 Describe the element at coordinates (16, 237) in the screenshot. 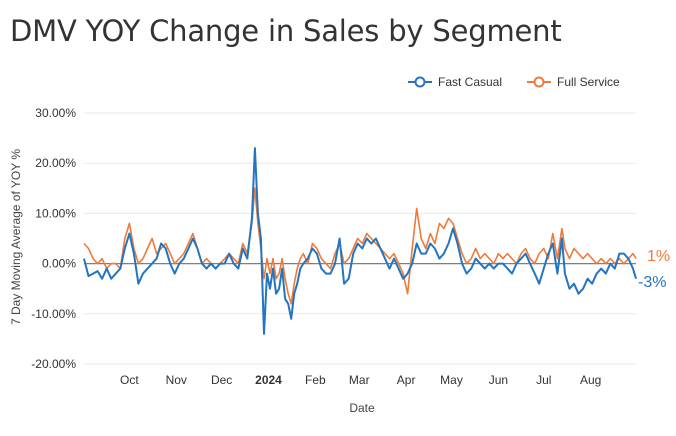

I see `y-axis-title: 7 Day Moving Average of YOY %` at that location.